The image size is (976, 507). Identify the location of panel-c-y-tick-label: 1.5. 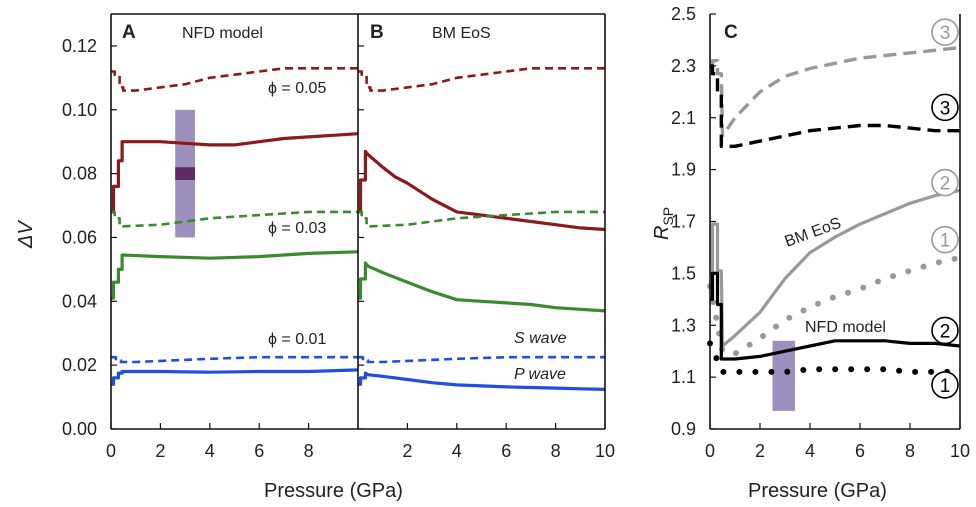
(683, 273).